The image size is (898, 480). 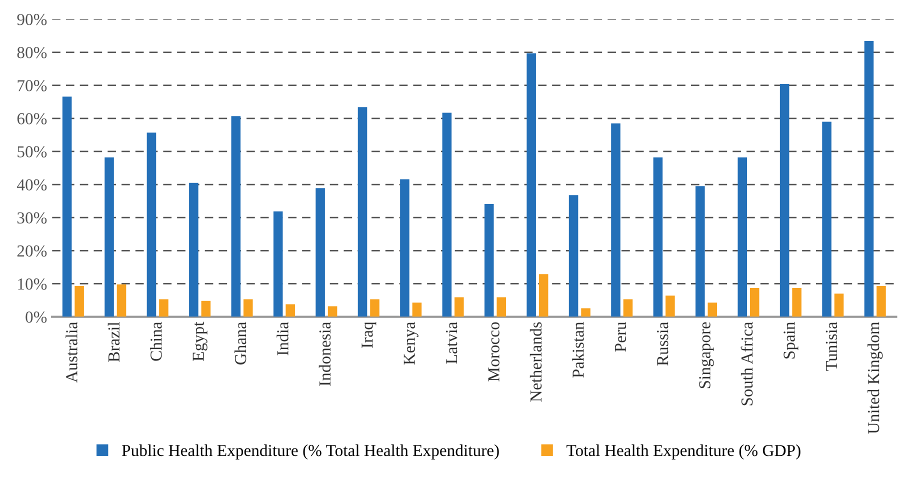 What do you see at coordinates (32, 152) in the screenshot?
I see `y-tick-label: 50%` at bounding box center [32, 152].